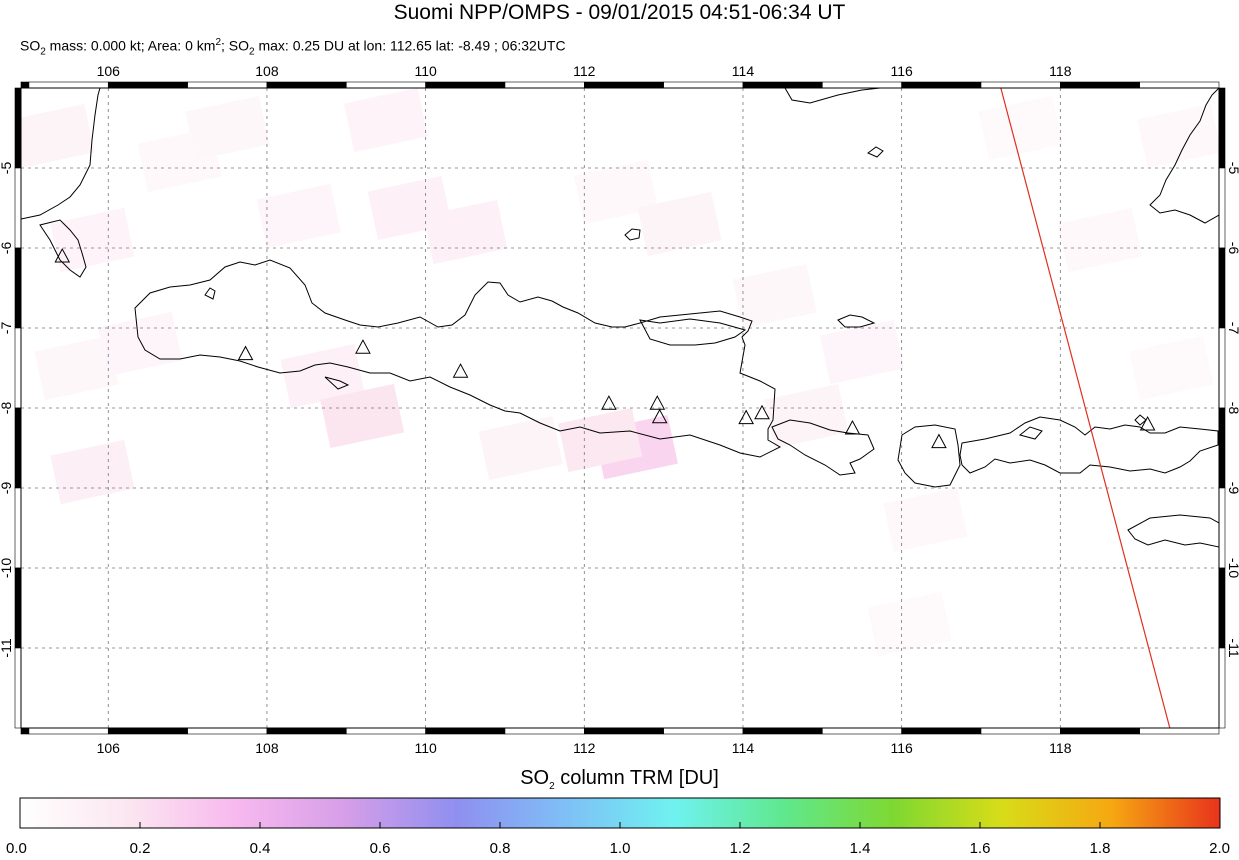  What do you see at coordinates (109, 747) in the screenshot?
I see `lon-tick-label-bottom: 106` at bounding box center [109, 747].